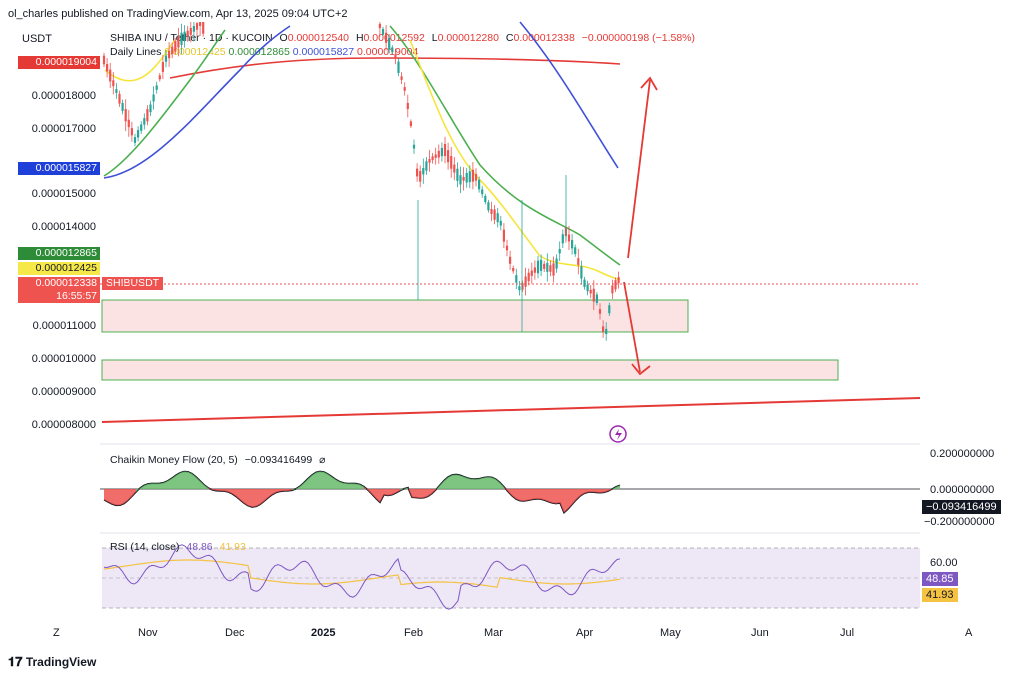 The image size is (1024, 676). What do you see at coordinates (56, 633) in the screenshot?
I see `zoom-reset-z: Z` at bounding box center [56, 633].